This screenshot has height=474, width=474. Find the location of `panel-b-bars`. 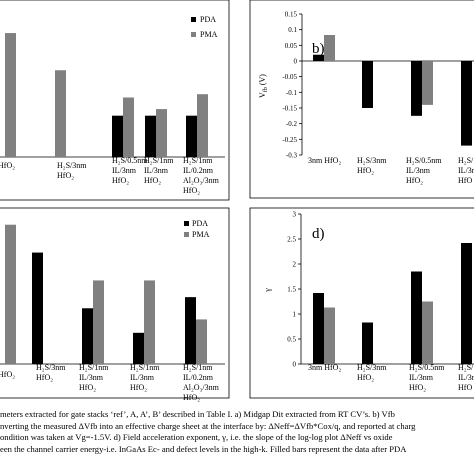

panel-b-bars is located at coordinates (392, 90).